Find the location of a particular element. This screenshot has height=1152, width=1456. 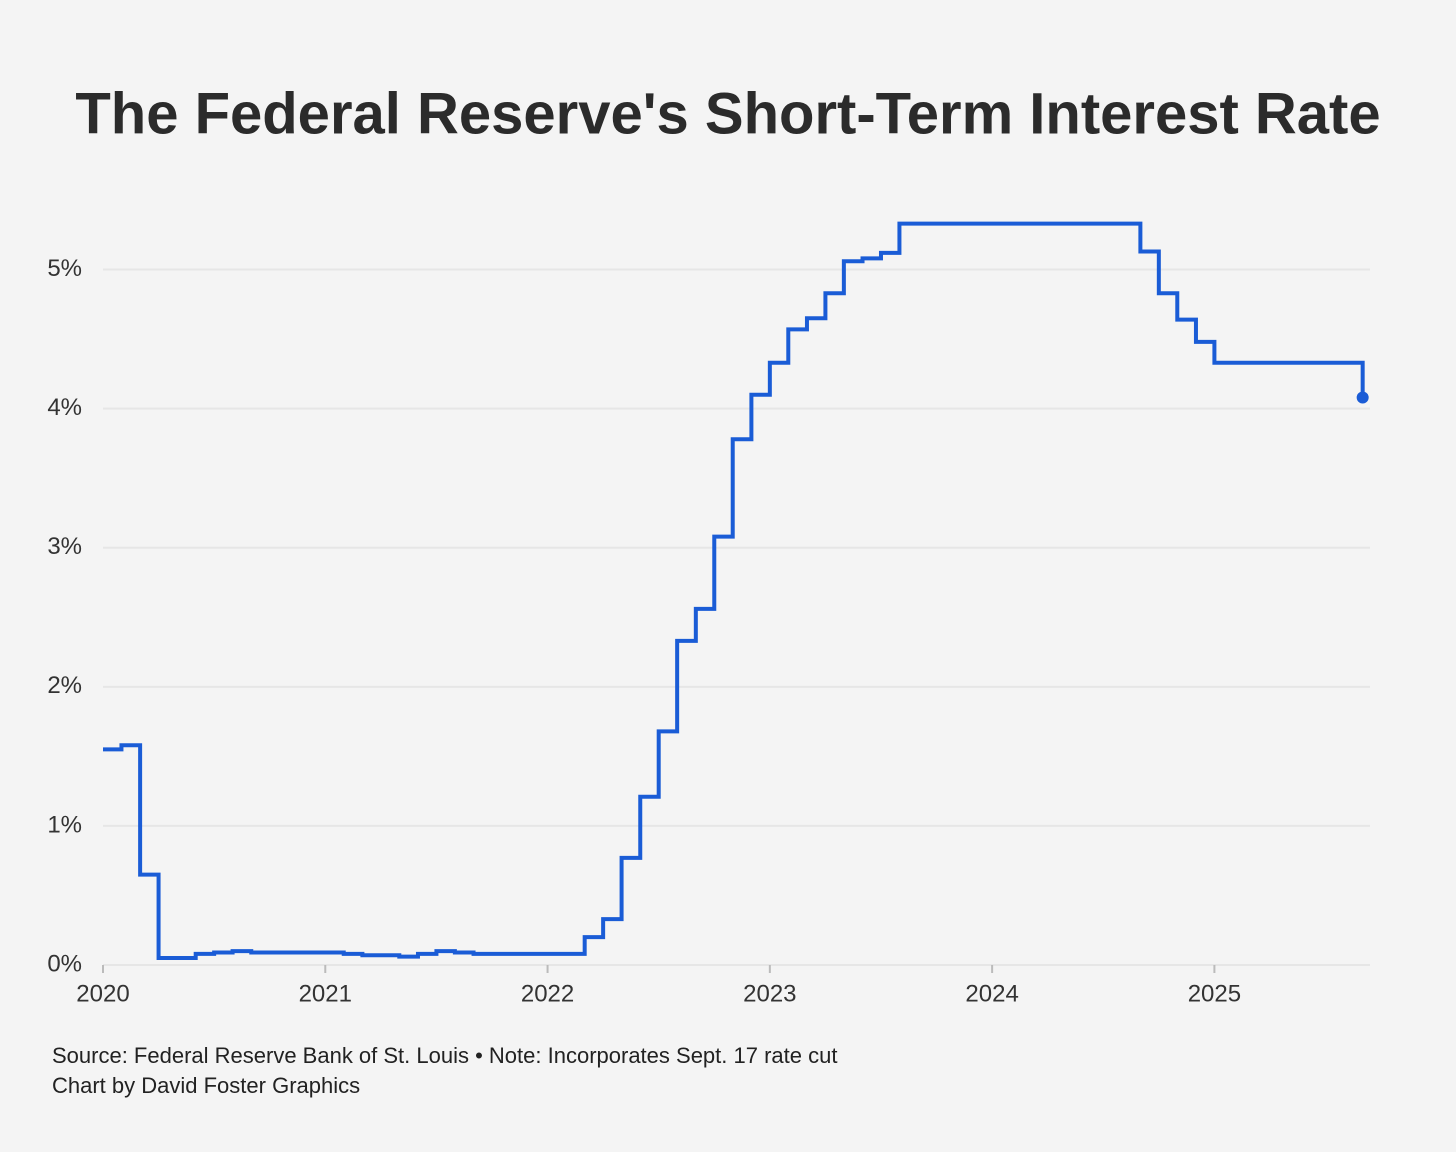

y-tick-label: 3% is located at coordinates (64, 546).